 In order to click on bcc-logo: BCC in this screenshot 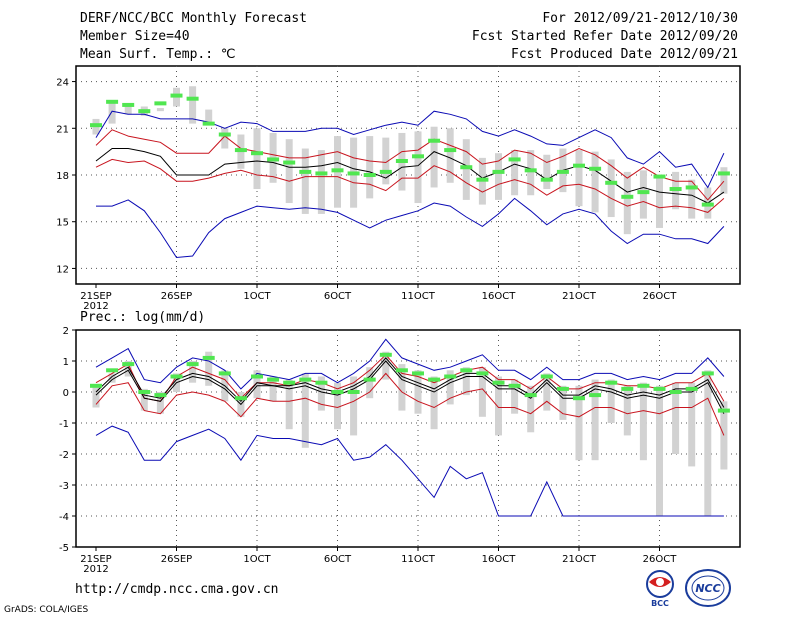, I will do `click(660, 589)`.